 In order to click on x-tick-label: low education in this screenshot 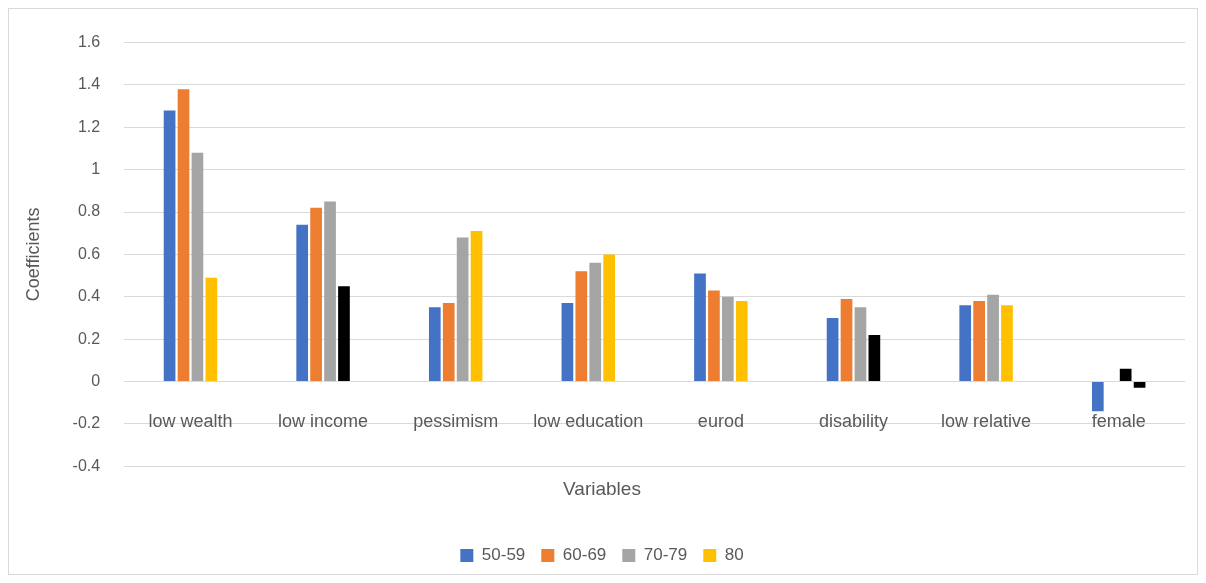, I will do `click(588, 421)`.